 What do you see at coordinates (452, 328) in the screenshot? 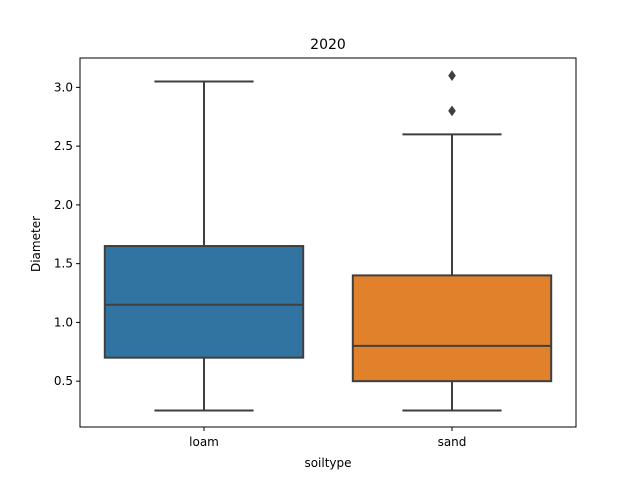
I see `box-sand` at bounding box center [452, 328].